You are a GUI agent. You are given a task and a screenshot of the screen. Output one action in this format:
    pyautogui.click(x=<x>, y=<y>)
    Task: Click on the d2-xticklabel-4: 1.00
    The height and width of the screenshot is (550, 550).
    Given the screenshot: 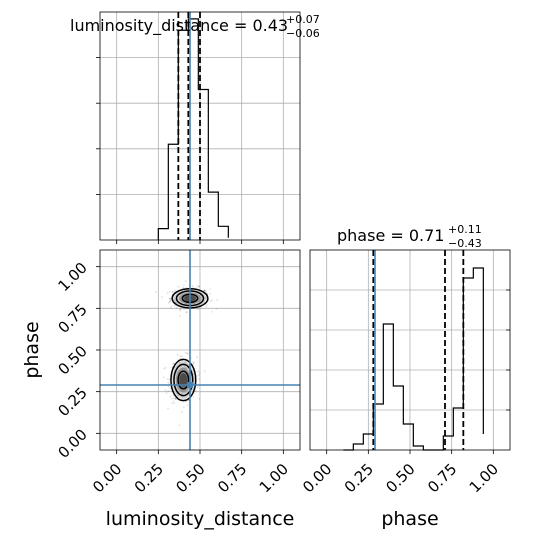 What is the action you would take?
    pyautogui.click(x=274, y=478)
    